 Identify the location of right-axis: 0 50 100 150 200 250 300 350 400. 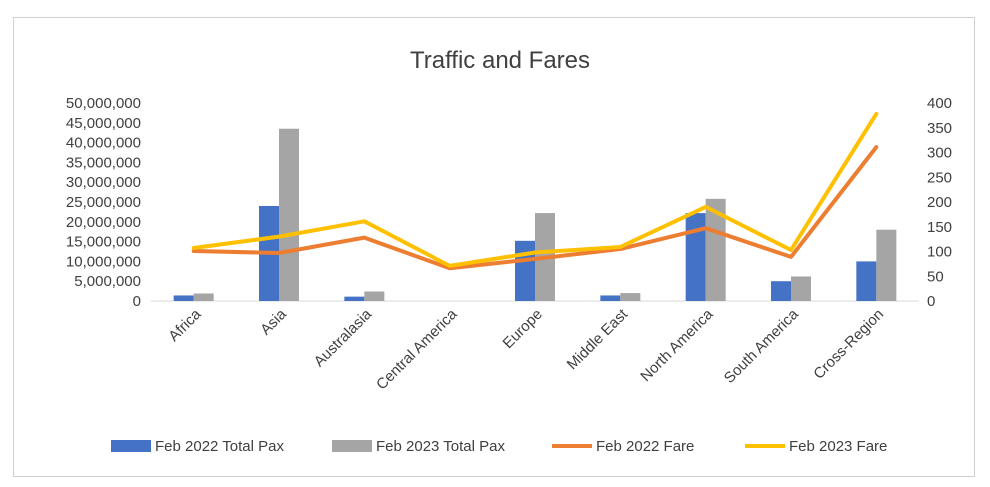
(939, 202).